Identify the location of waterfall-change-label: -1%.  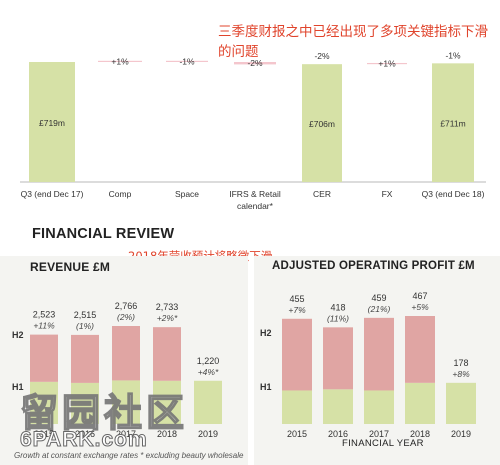
(453, 55).